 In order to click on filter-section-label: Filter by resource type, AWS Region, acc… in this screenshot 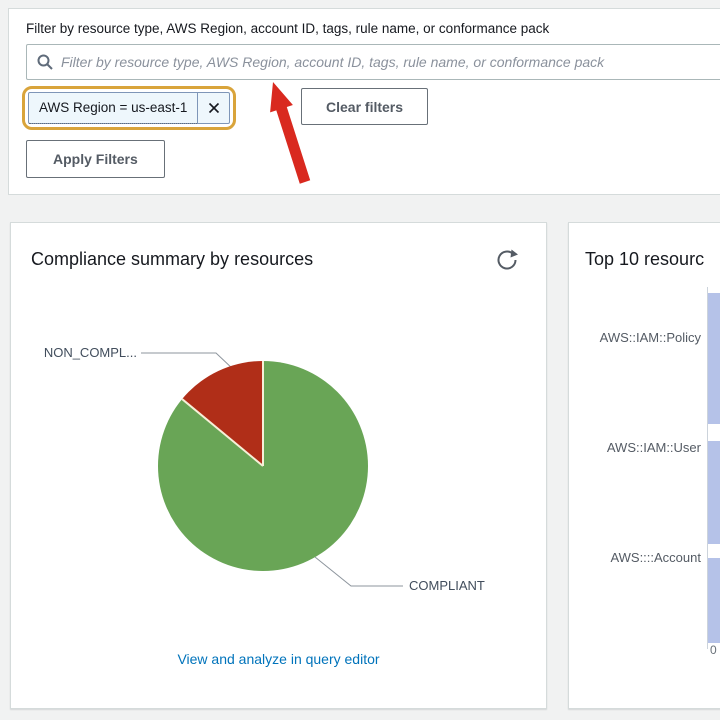, I will do `click(288, 28)`.